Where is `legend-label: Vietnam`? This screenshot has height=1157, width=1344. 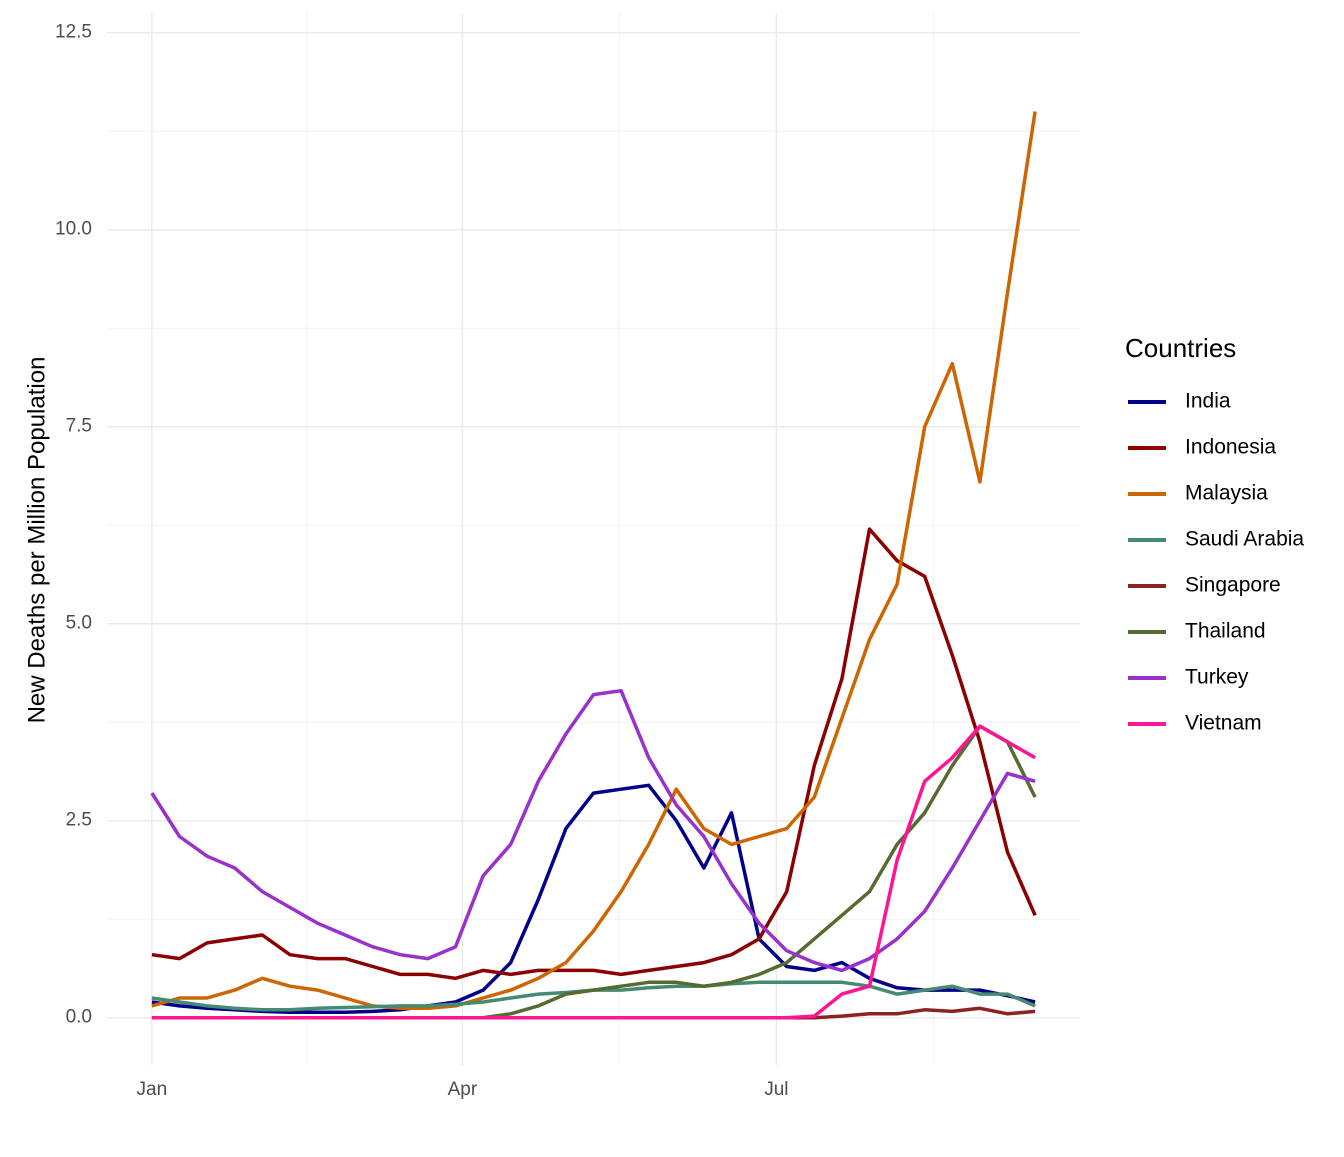
legend-label: Vietnam is located at coordinates (1223, 723).